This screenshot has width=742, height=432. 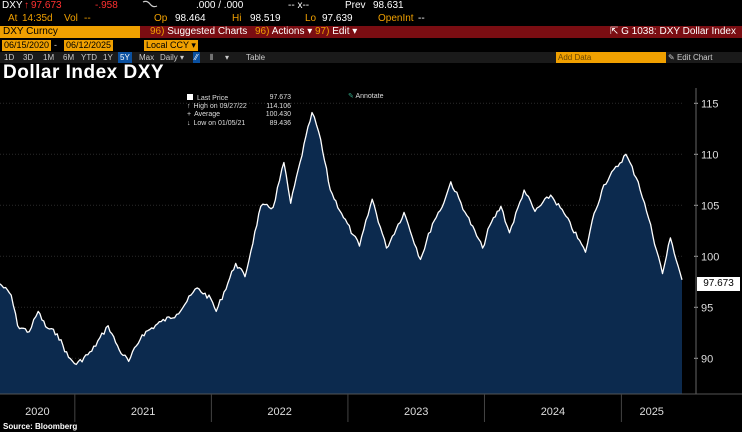 I want to click on low-value: 97.639, so click(x=337, y=18).